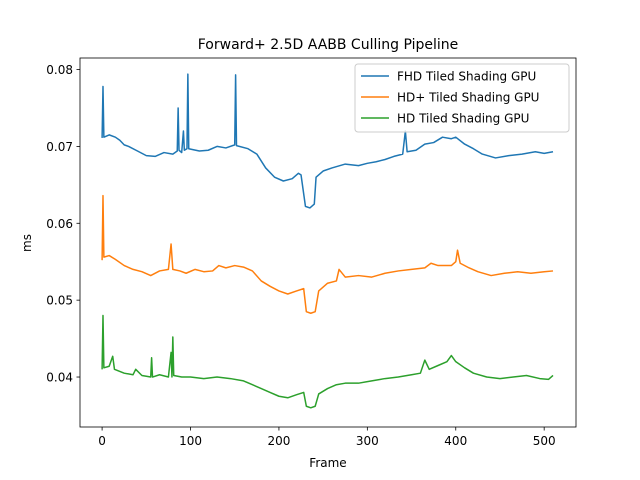  Describe the element at coordinates (327, 437) in the screenshot. I see `x-axis: 0 100 200 300 400 500` at that location.